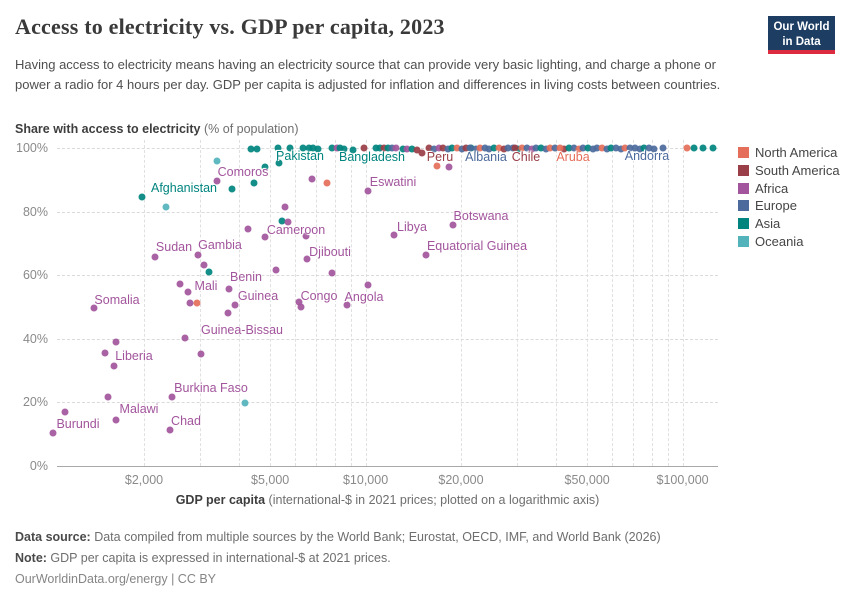 The width and height of the screenshot is (850, 600). I want to click on legend-item-africa: Africa, so click(789, 188).